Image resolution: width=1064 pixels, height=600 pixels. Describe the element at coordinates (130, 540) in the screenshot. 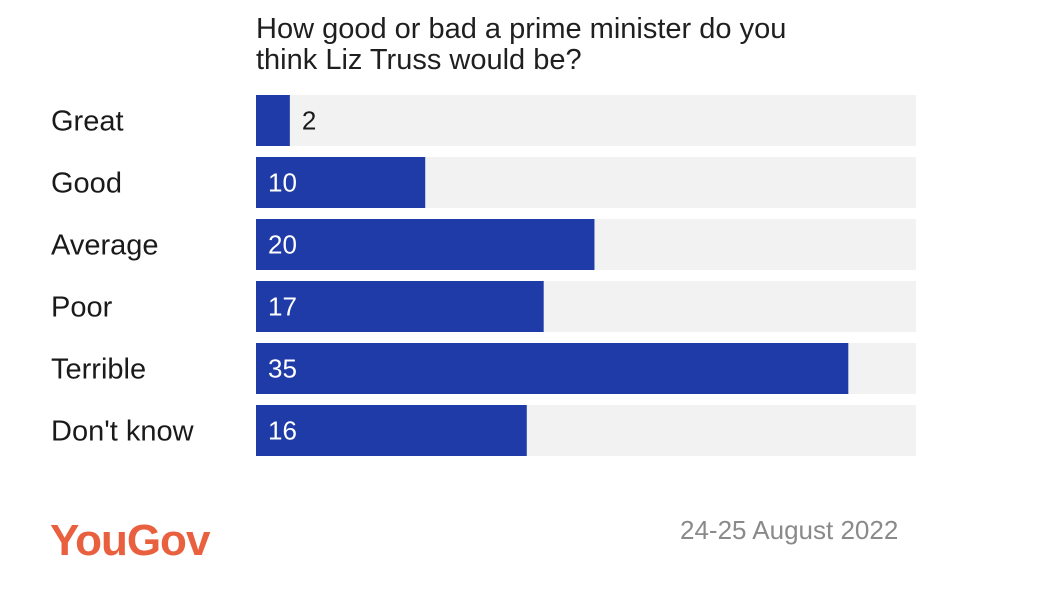

I see `yougov-logo: YouGov` at that location.